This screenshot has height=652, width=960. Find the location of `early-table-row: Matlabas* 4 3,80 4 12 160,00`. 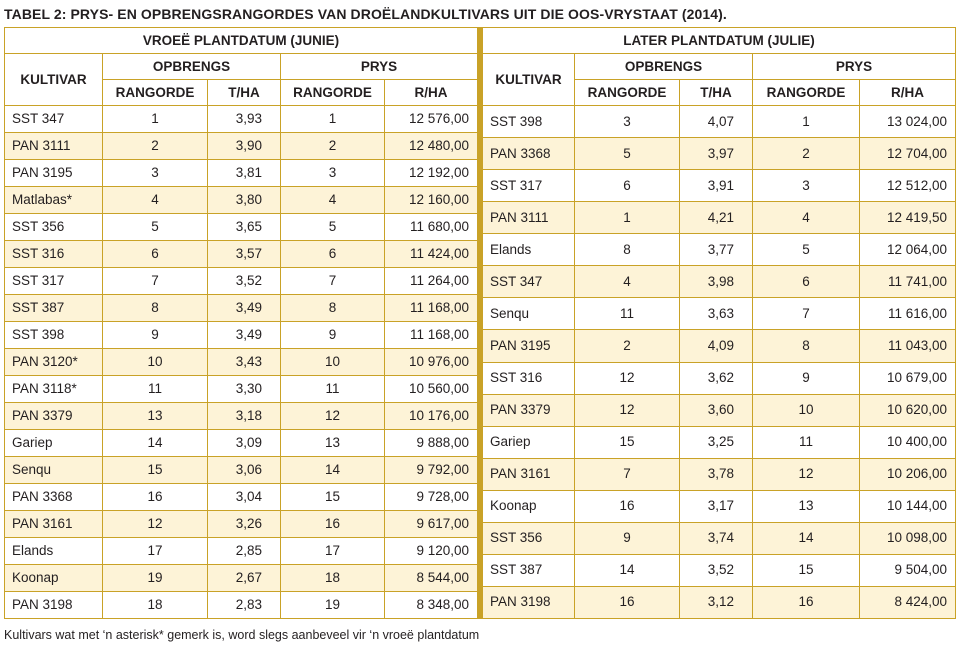

early-table-row: Matlabas* 4 3,80 4 12 160,00 is located at coordinates (241, 200).